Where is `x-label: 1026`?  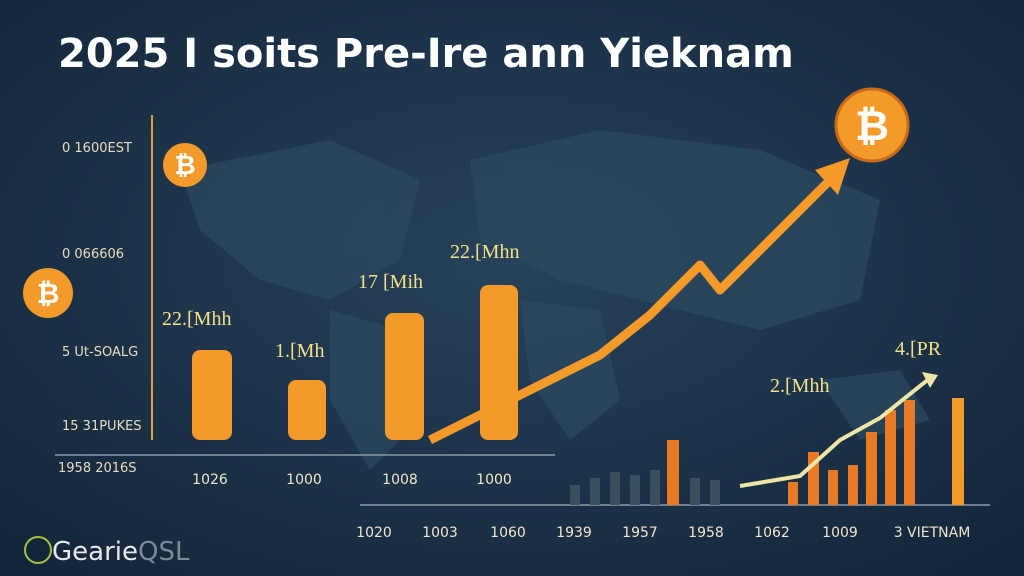 x-label: 1026 is located at coordinates (210, 480).